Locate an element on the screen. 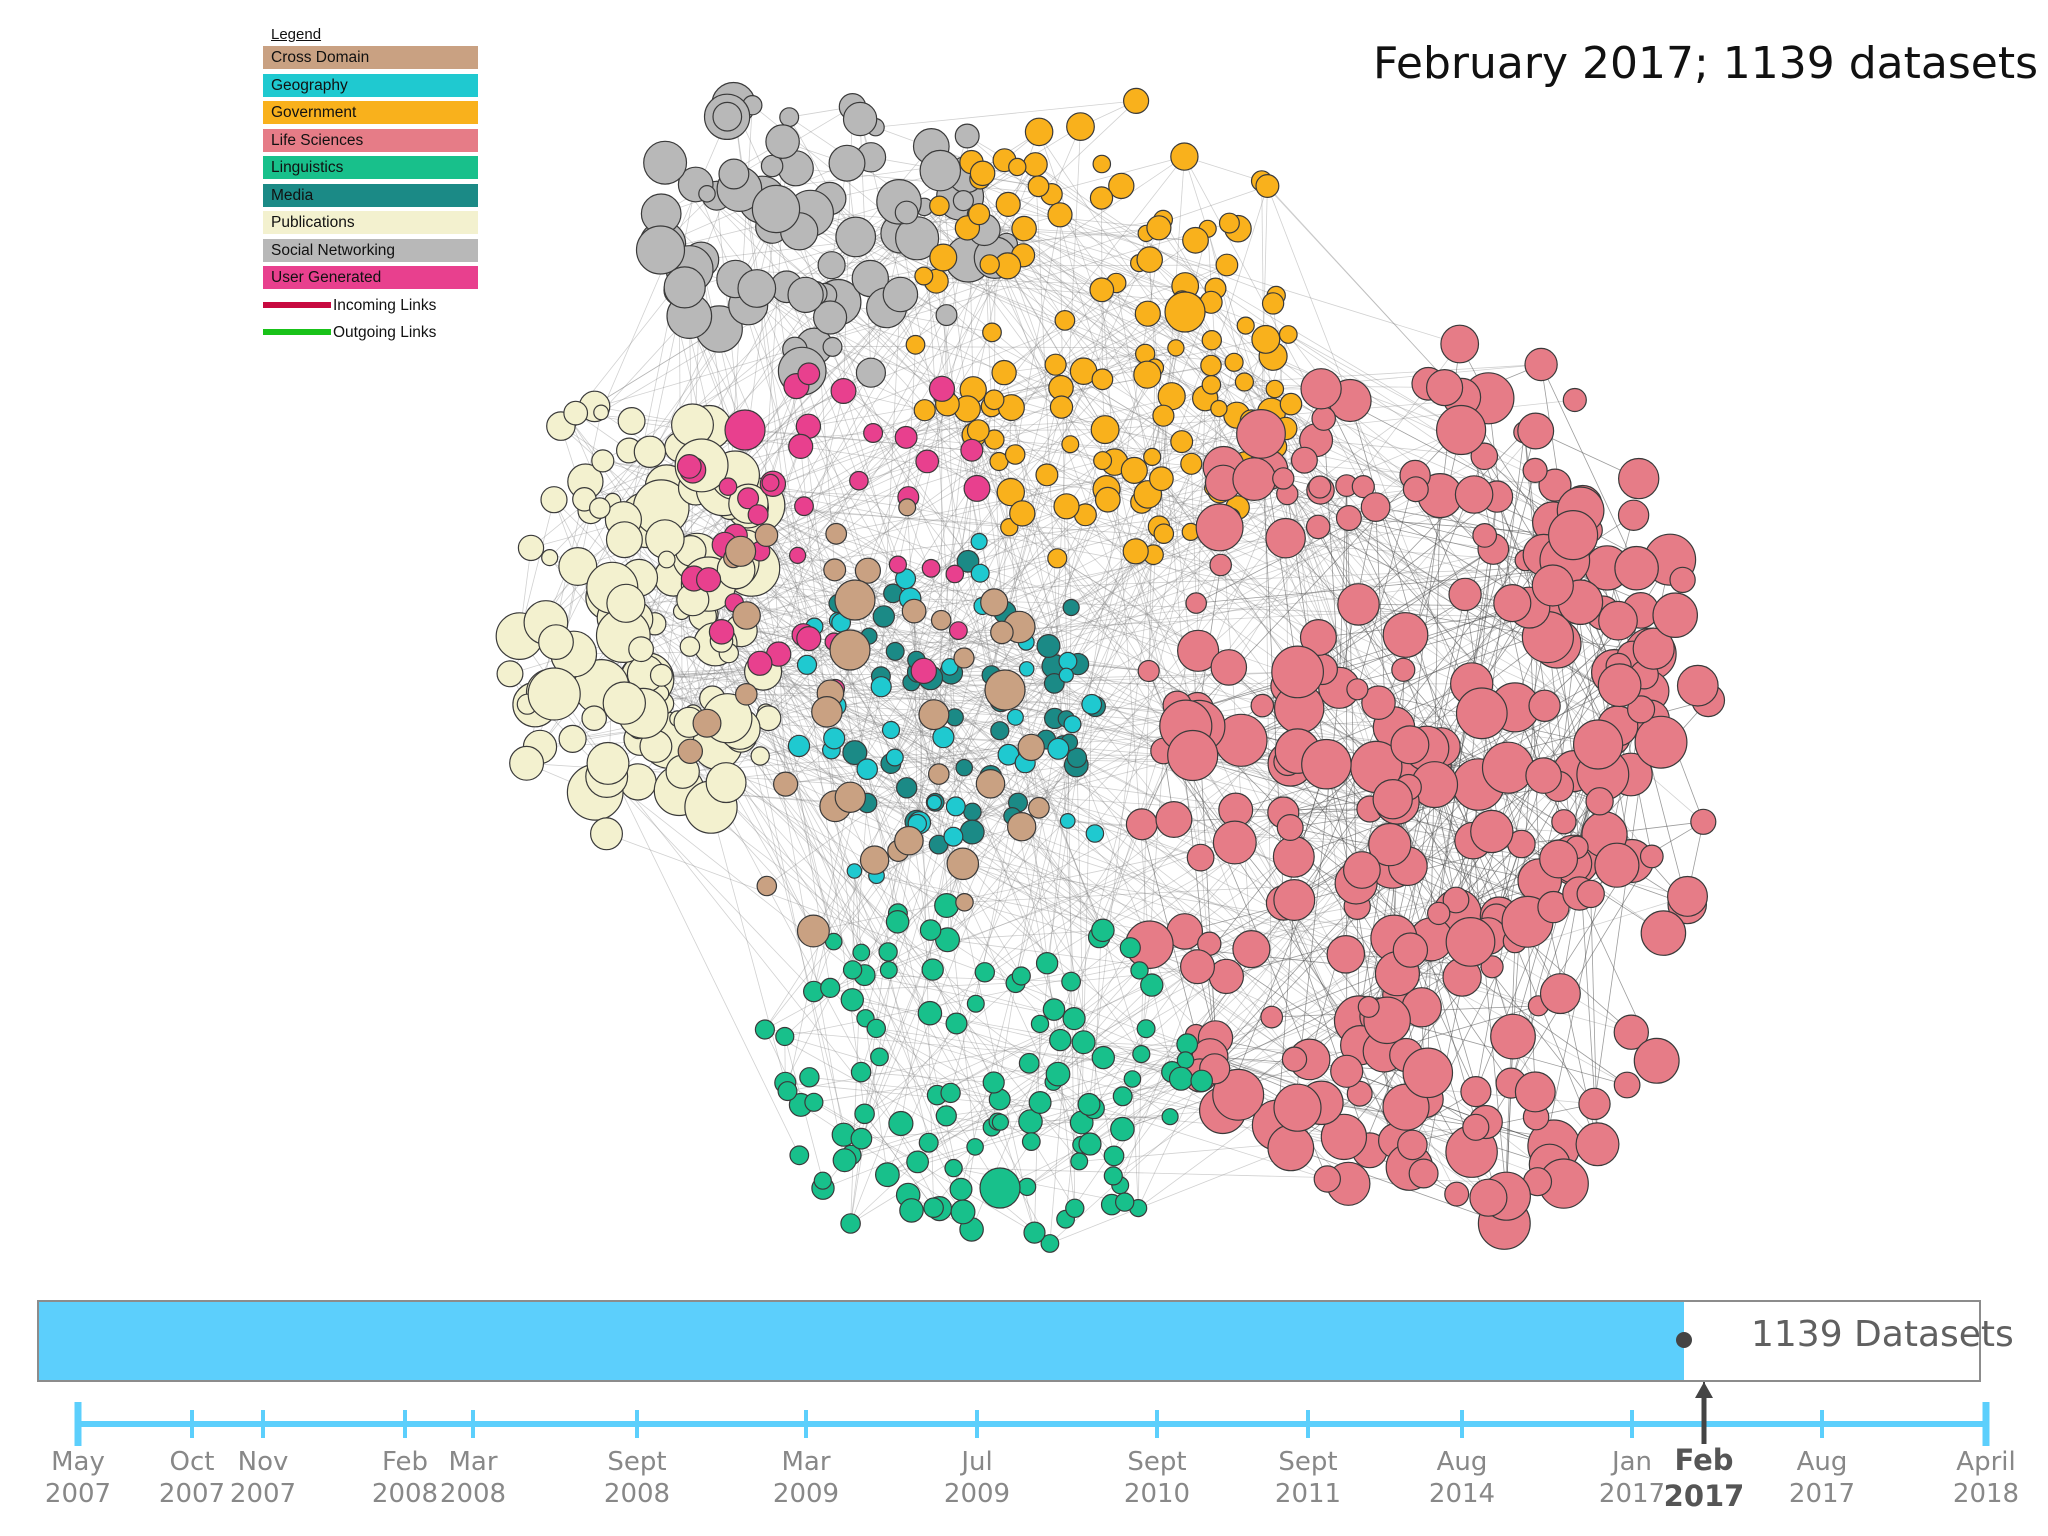 The width and height of the screenshot is (2048, 1536). timeline-tick-month: Jan is located at coordinates (1631, 1462).